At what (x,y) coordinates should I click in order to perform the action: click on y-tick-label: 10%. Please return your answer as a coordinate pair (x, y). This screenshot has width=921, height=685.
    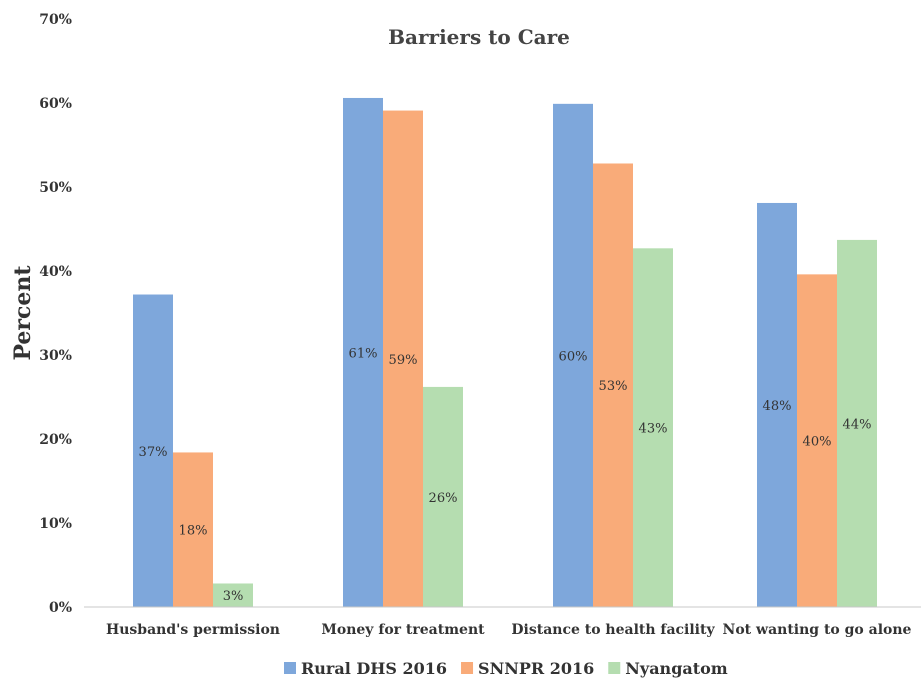
    Looking at the image, I should click on (55, 524).